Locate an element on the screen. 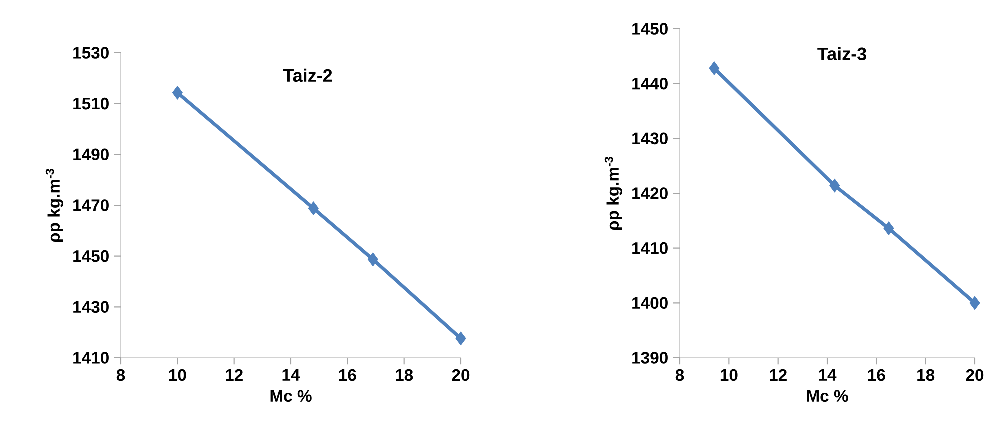  y-tick-label: 1530 is located at coordinates (91, 53).